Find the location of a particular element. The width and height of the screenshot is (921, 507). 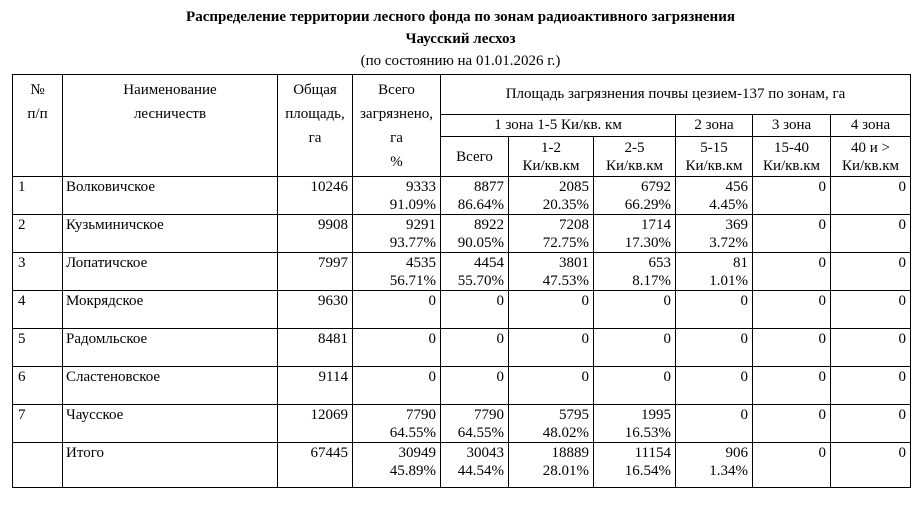

forestry-name: Волковичское is located at coordinates (170, 195).